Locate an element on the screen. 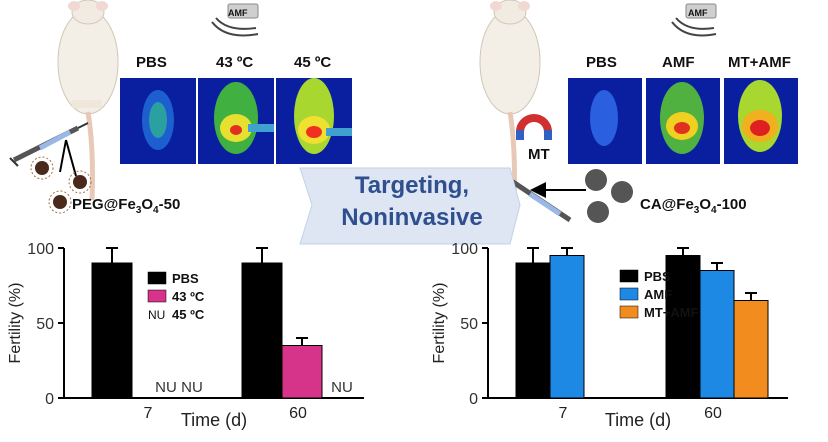 The image size is (828, 442). legend-entry: 45 ºC is located at coordinates (188, 314).